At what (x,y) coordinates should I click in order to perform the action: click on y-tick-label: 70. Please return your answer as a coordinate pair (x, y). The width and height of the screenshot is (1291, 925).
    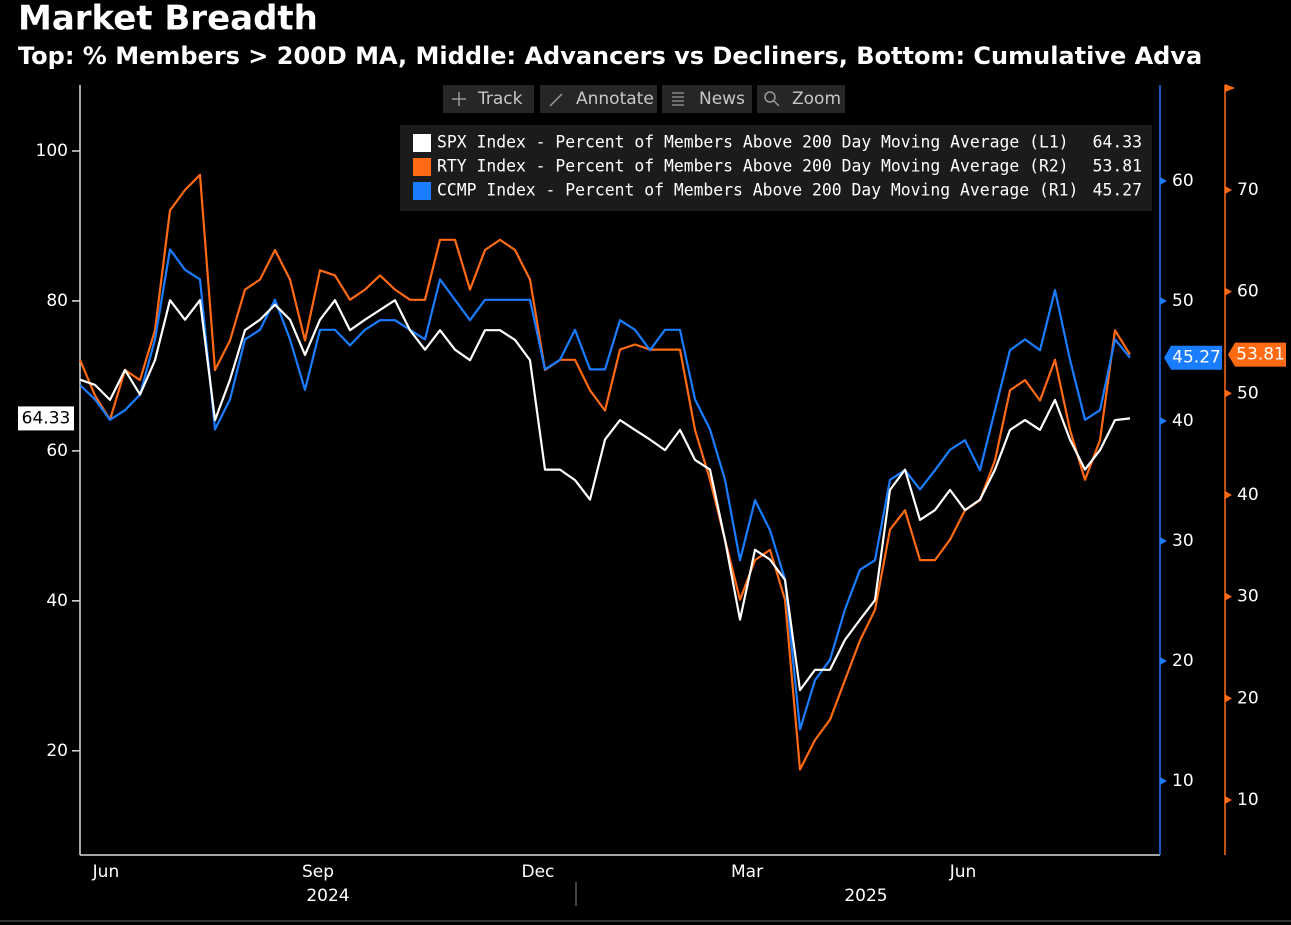
    Looking at the image, I should click on (1248, 190).